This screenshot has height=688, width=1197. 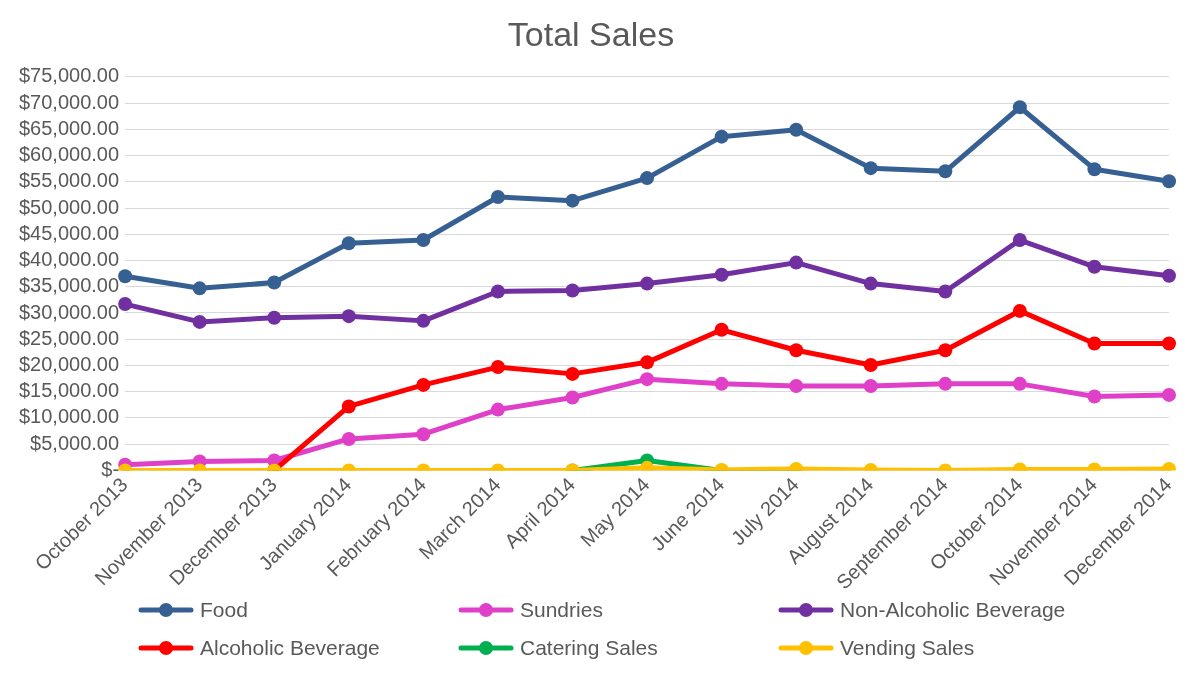 What do you see at coordinates (953, 610) in the screenshot?
I see `legend-label: Non-Alcoholic Beverage` at bounding box center [953, 610].